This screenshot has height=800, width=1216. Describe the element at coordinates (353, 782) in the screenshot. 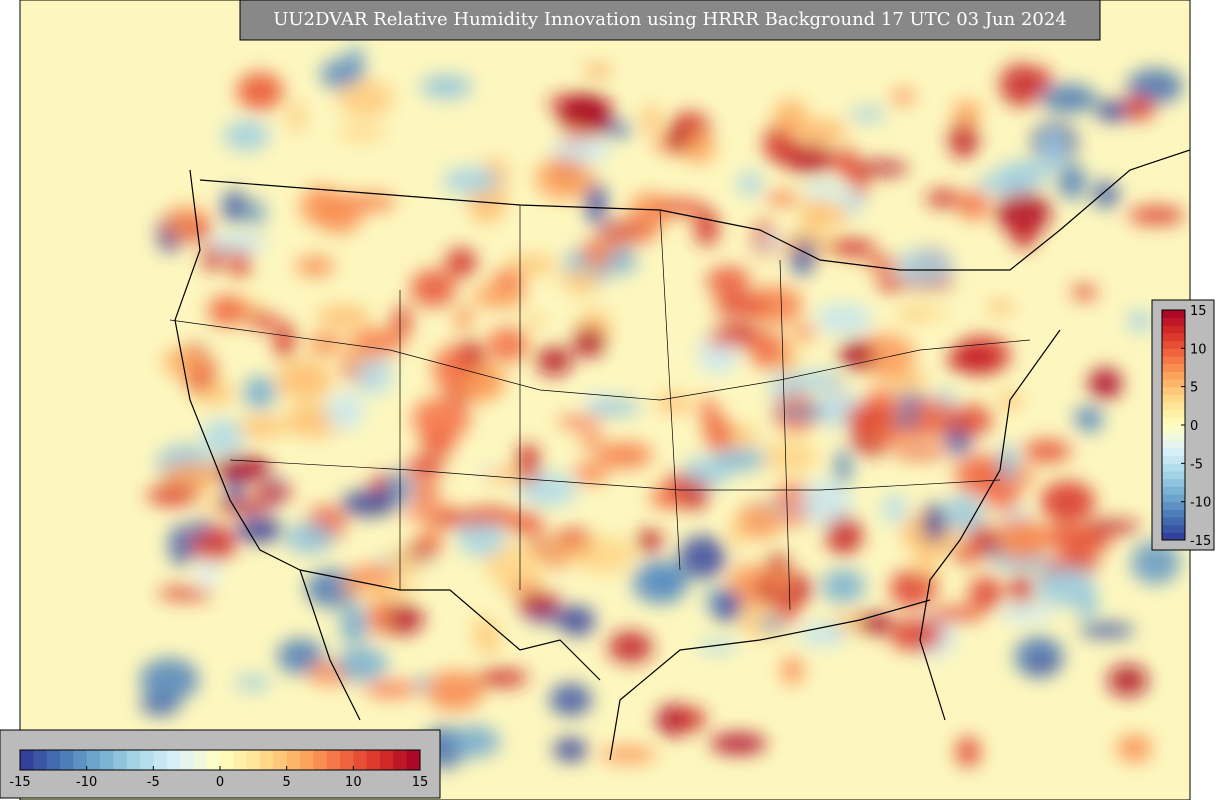

I see `colorbar-tick-label: 10` at that location.